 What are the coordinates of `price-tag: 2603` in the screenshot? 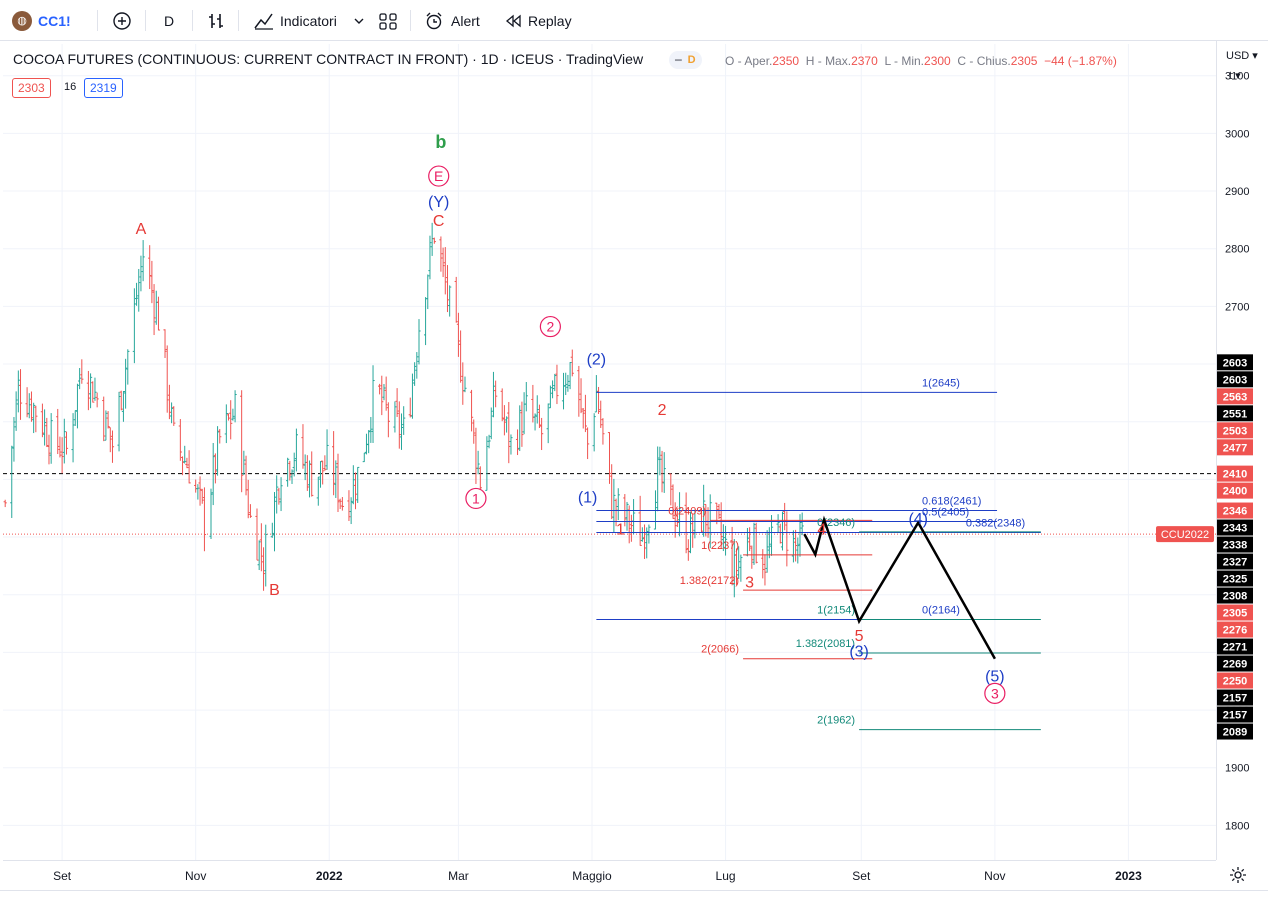 It's located at (1235, 362).